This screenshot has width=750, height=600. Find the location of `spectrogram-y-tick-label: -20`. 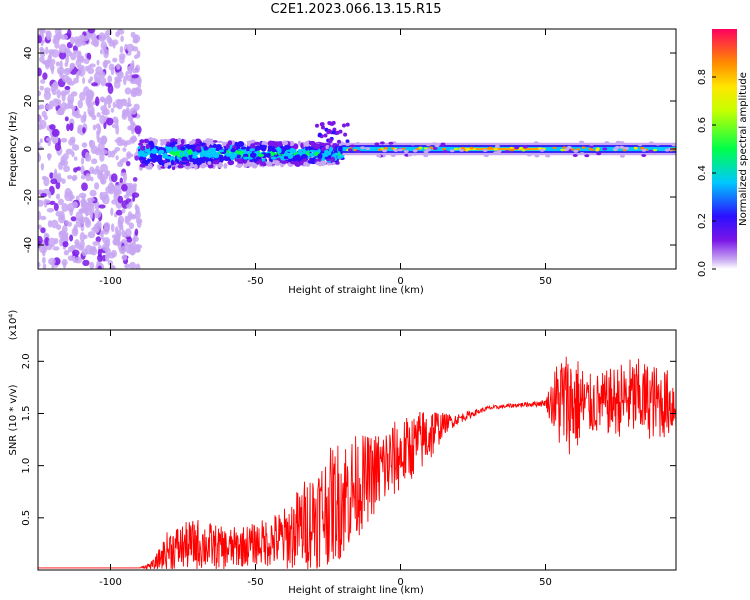

spectrogram-y-tick-label: -20 is located at coordinates (28, 197).